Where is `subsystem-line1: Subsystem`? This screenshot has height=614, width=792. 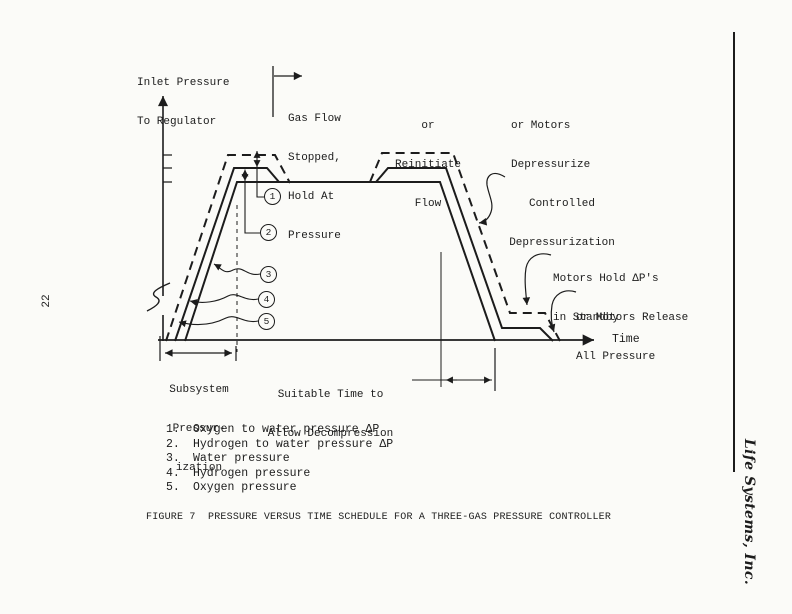
subsystem-line1: Subsystem is located at coordinates (199, 390).